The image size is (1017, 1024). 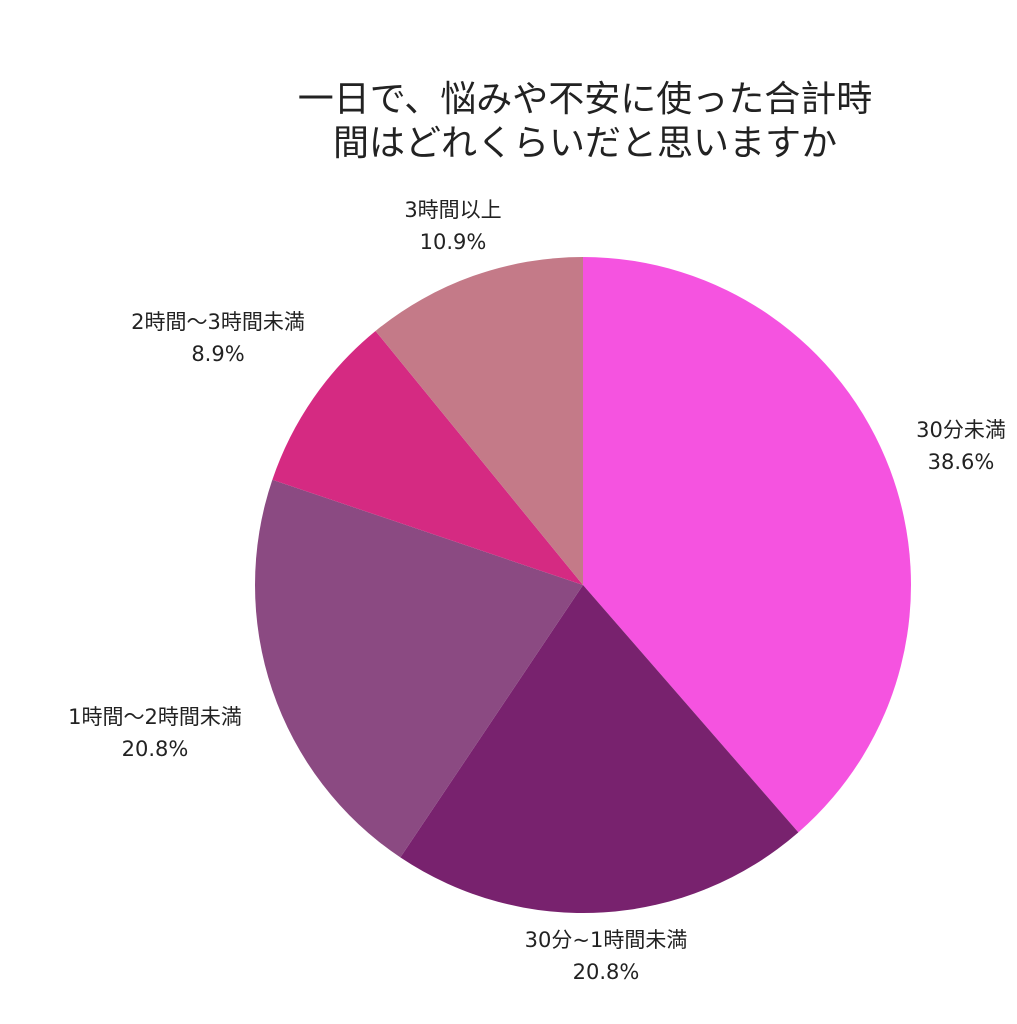 What do you see at coordinates (218, 338) in the screenshot?
I see `slice-label: 2時間～3時間未満 8.9%` at bounding box center [218, 338].